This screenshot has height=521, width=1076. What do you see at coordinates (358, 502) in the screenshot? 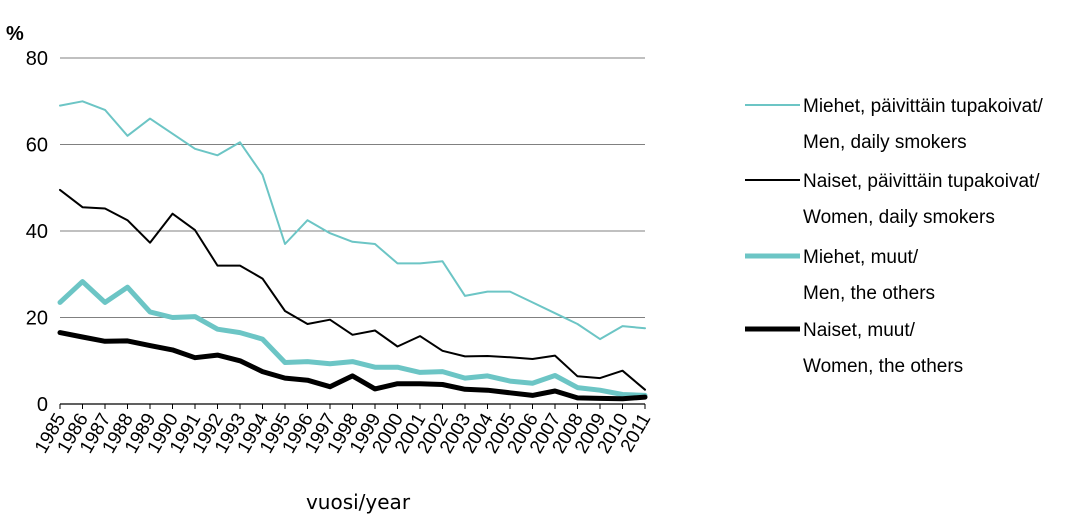
I see `x-axis-label: vuosi/year` at bounding box center [358, 502].